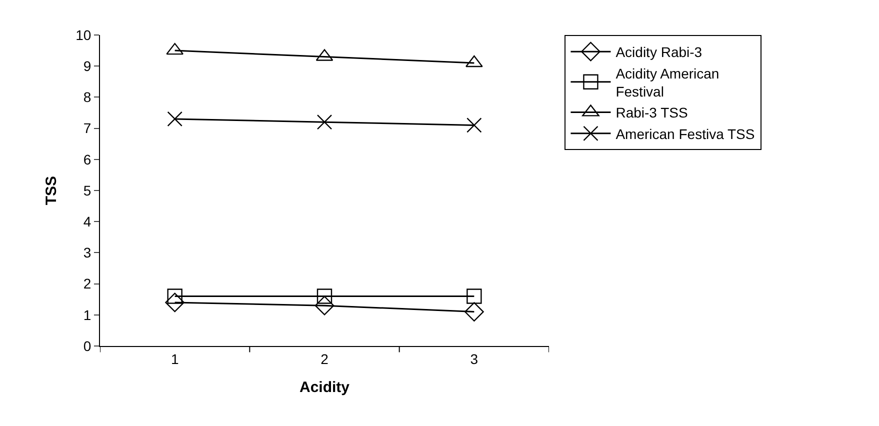 The height and width of the screenshot is (426, 879). Describe the element at coordinates (174, 358) in the screenshot. I see `x-tick-label: 1` at that location.